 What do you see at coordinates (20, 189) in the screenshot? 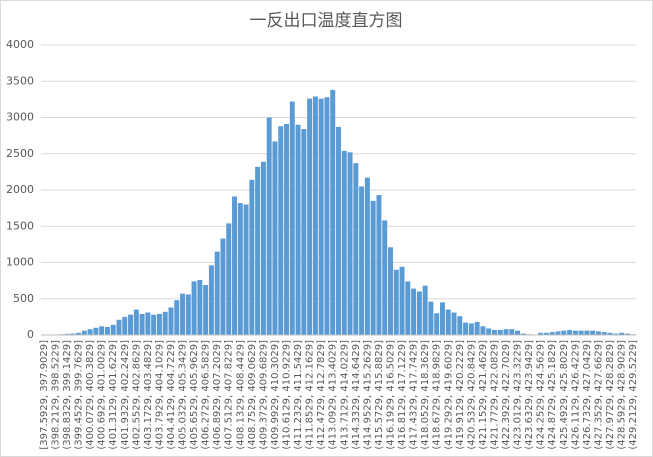
I see `y-tick-label: 2000` at bounding box center [20, 189].